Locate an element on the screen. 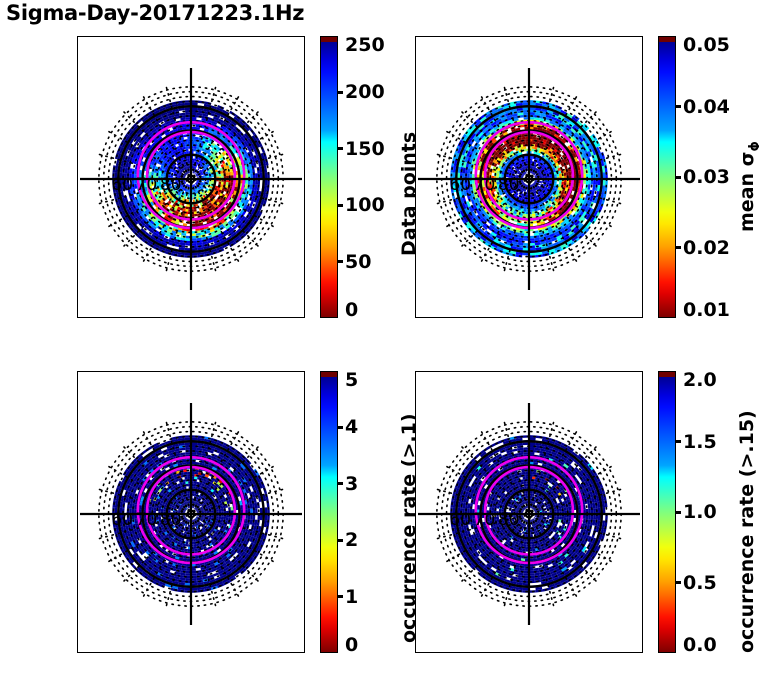  colorbar-tick-label: 2.0 is located at coordinates (700, 380).